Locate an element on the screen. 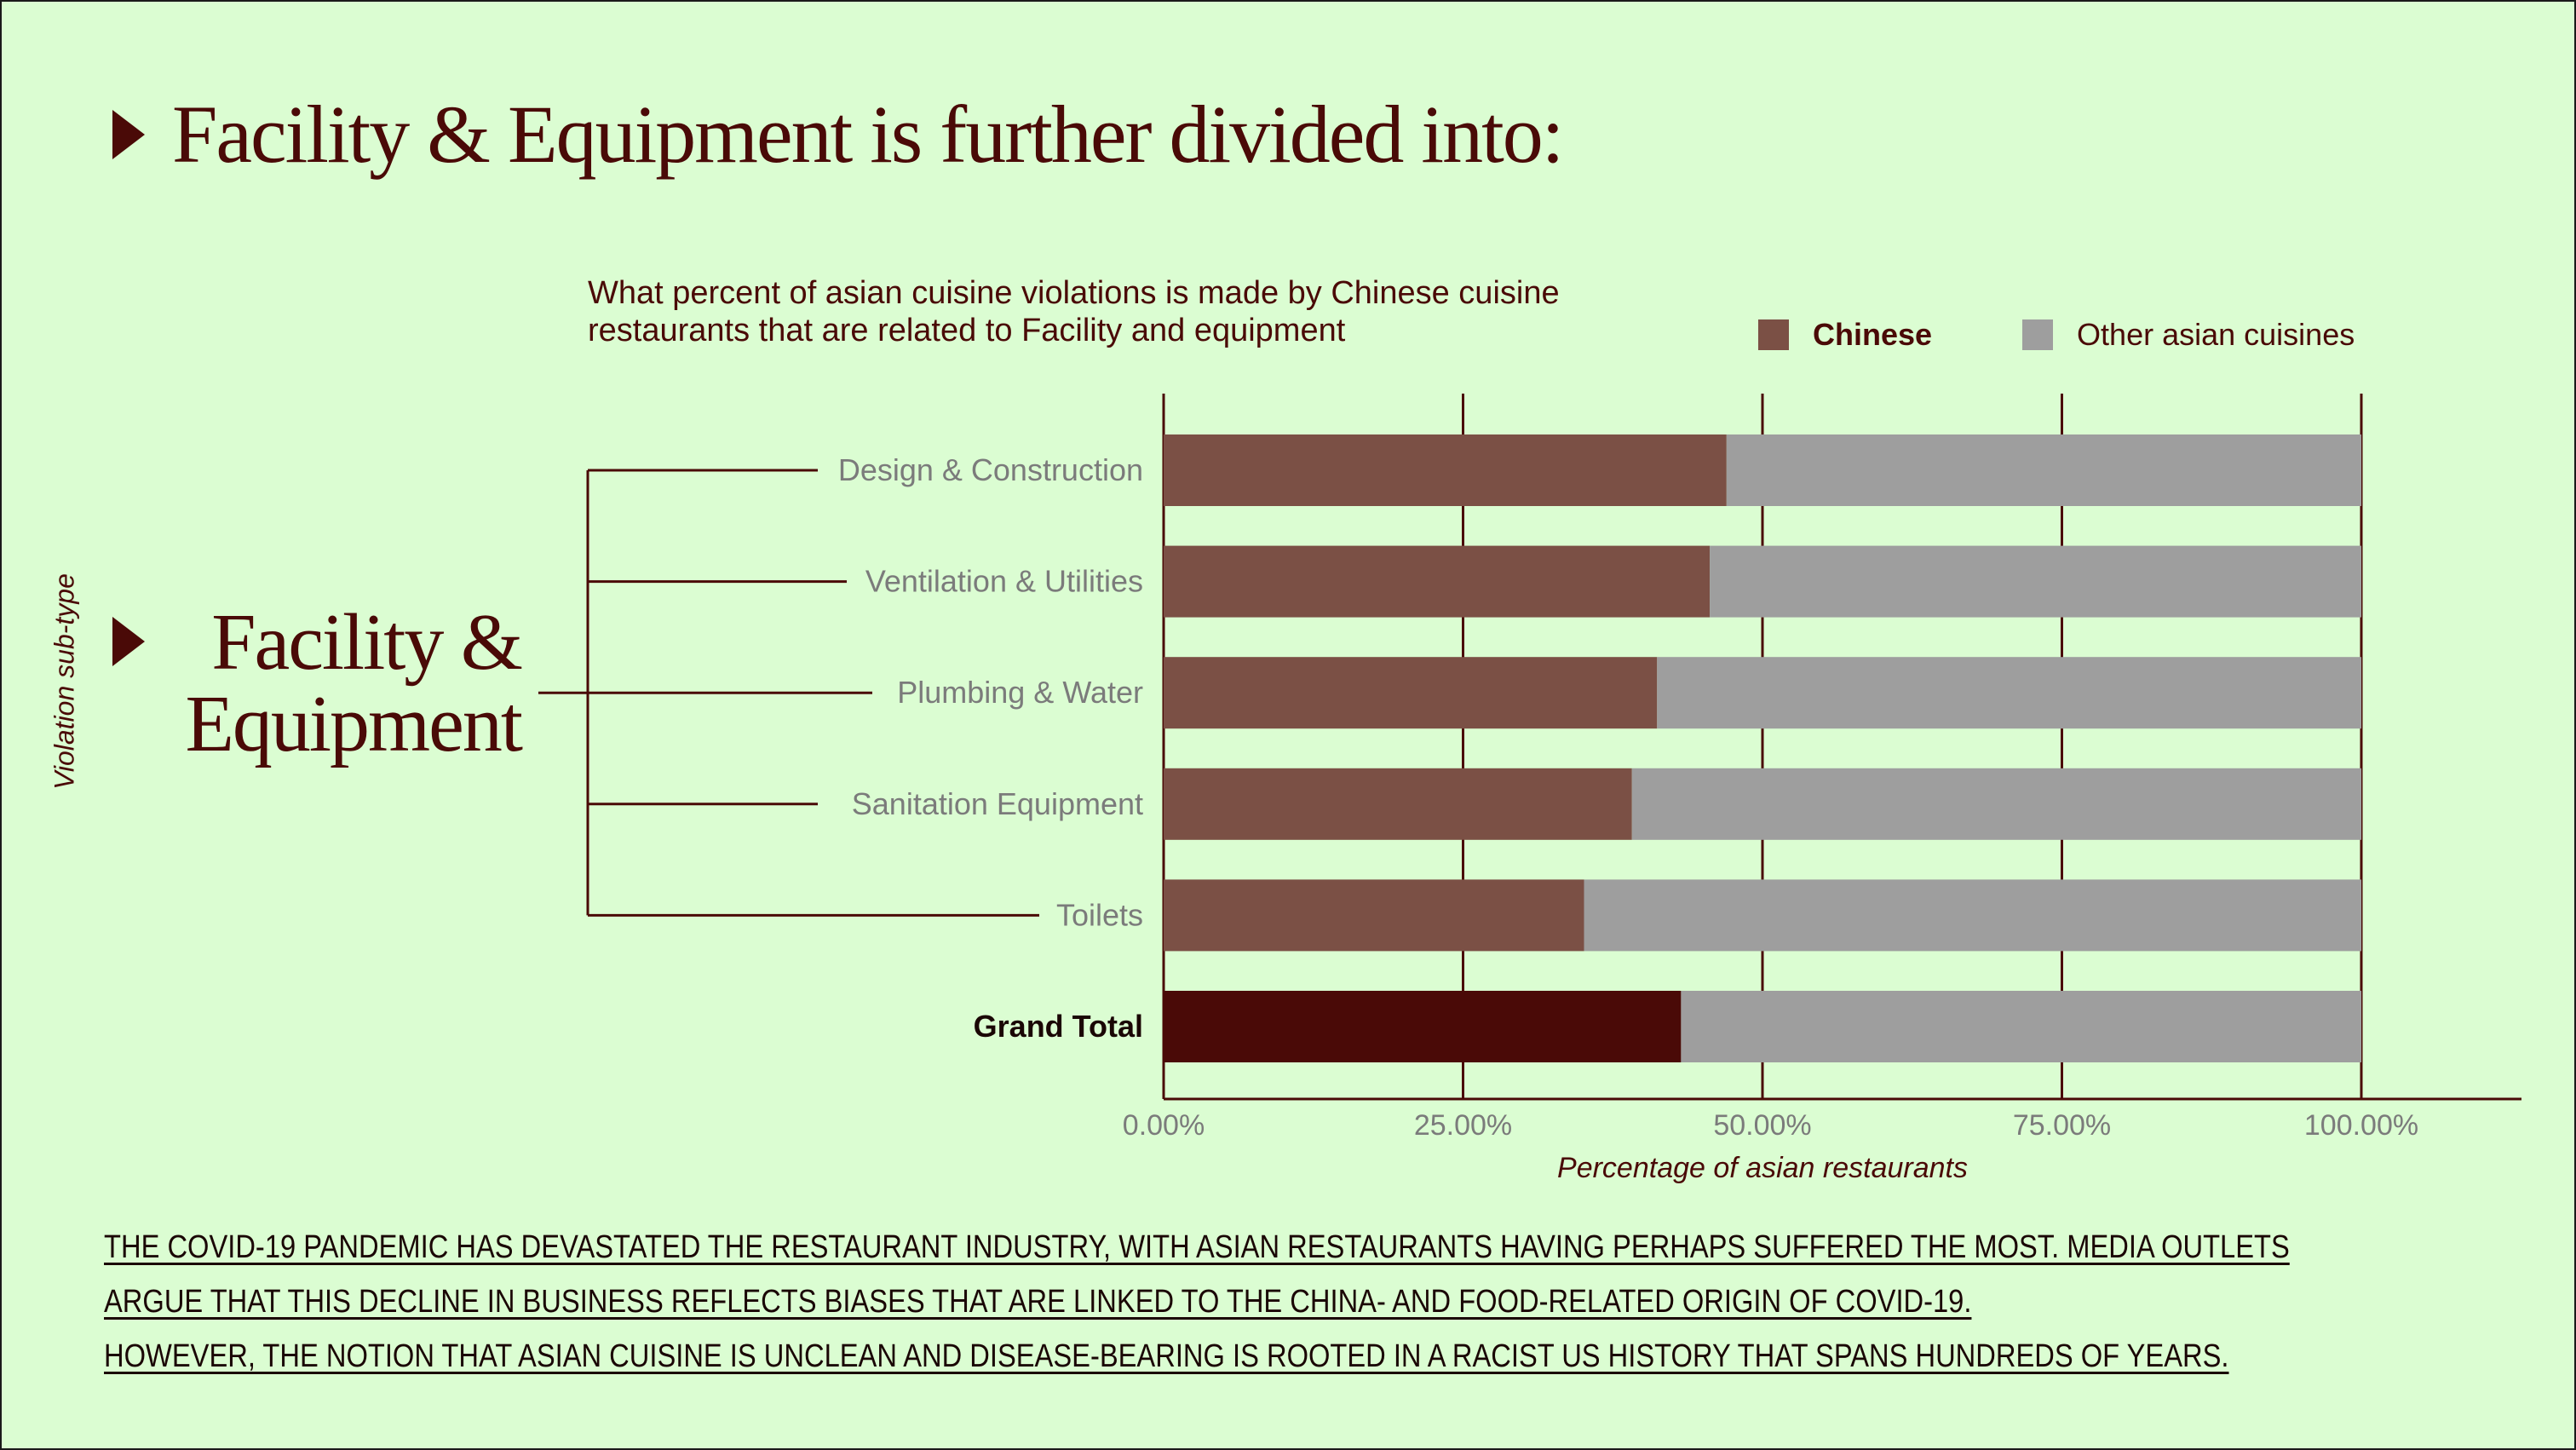 The width and height of the screenshot is (2576, 1450). x-tick-label: 75.00% is located at coordinates (2062, 1125).